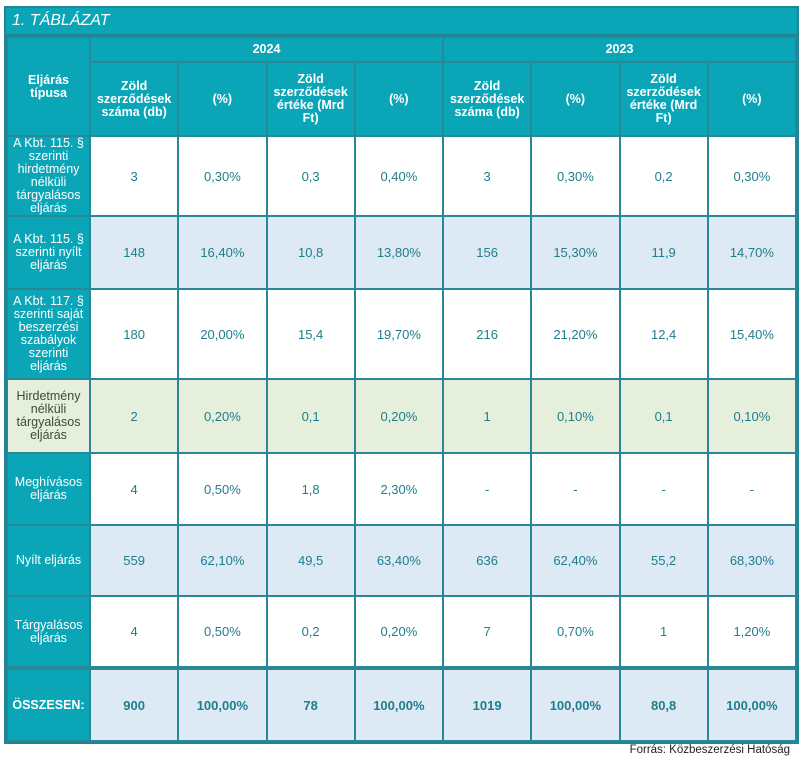 The image size is (800, 767). Describe the element at coordinates (48, 560) in the screenshot. I see `row-label: Nyílt eljárás` at that location.